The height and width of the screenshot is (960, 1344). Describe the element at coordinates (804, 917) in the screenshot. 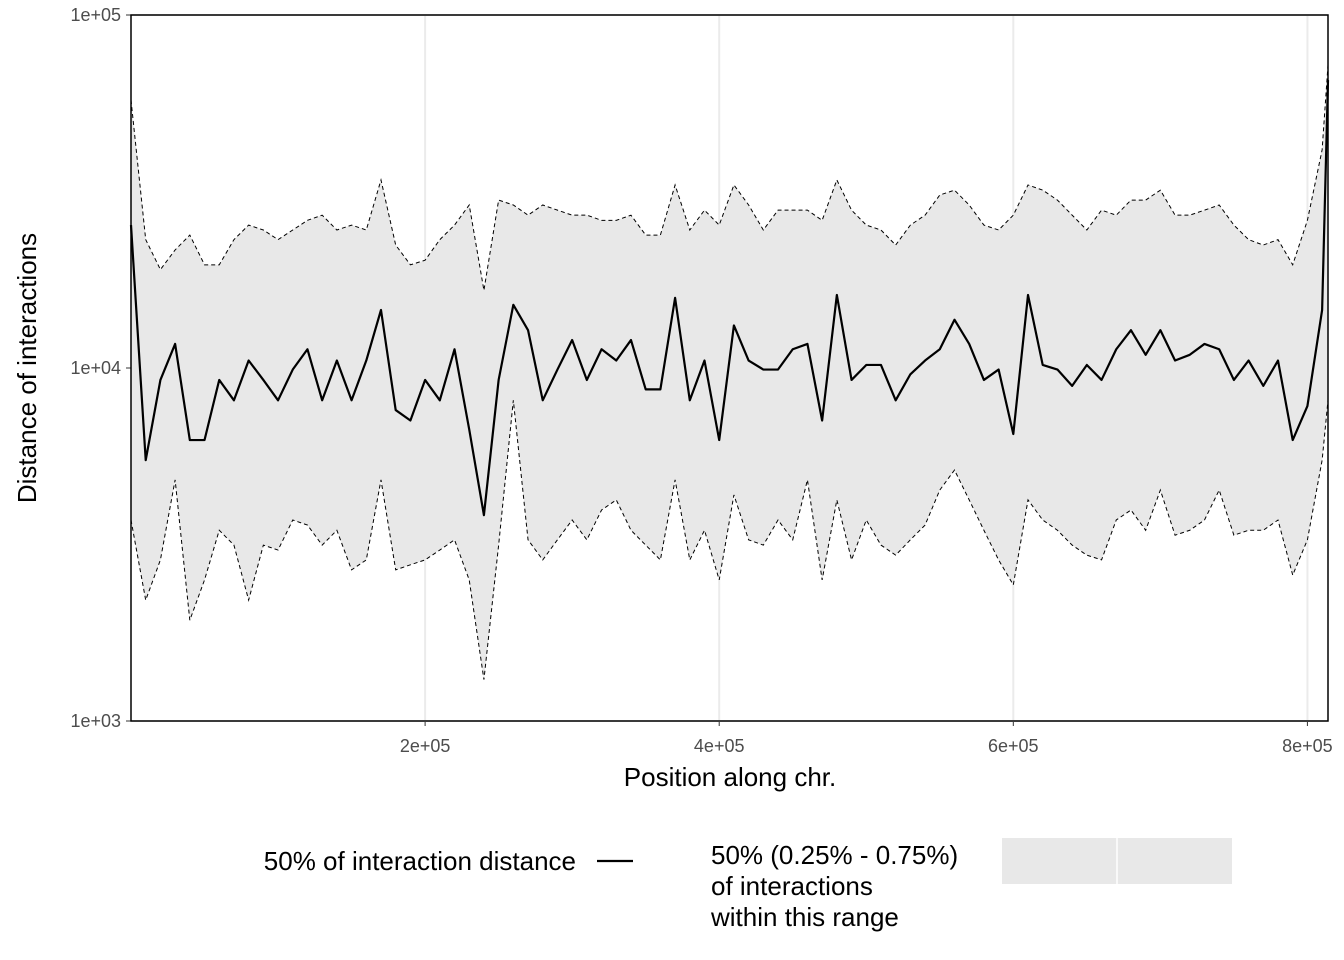

I see `legend-label: within this range` at that location.